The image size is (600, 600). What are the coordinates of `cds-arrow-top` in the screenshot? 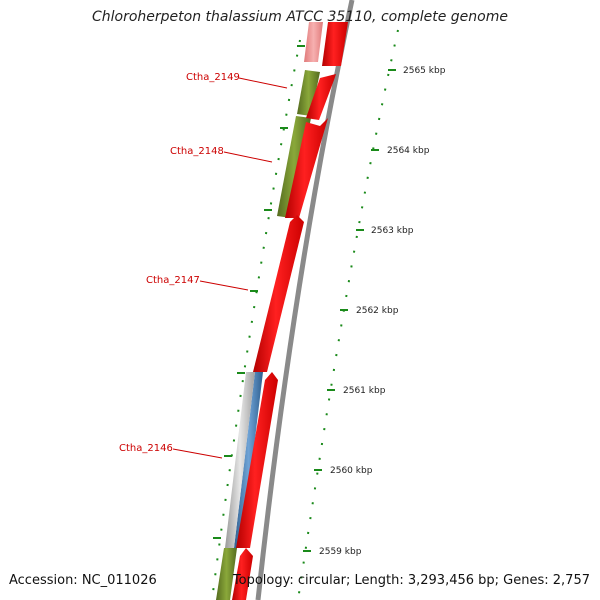 It's located at (335, 44).